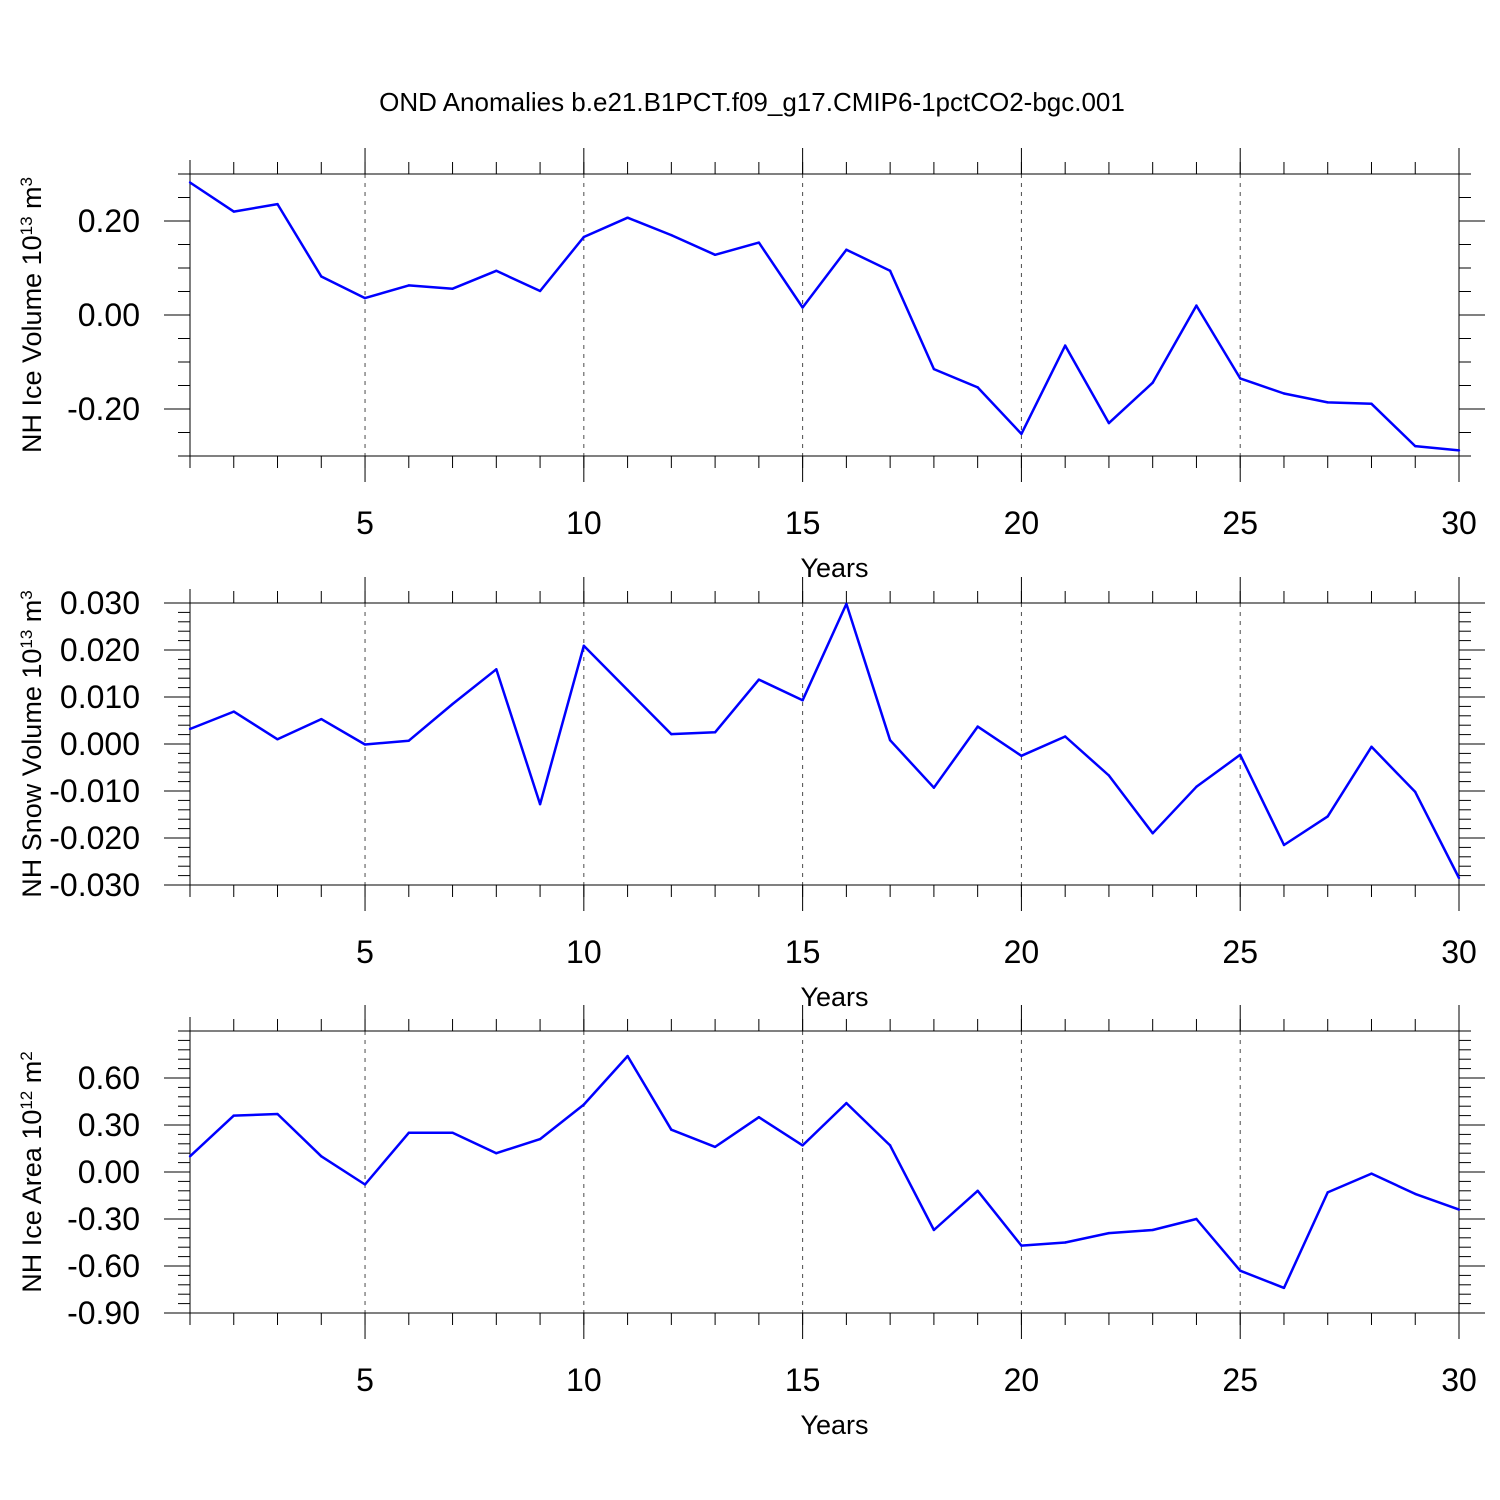 The height and width of the screenshot is (1500, 1500). What do you see at coordinates (94, 791) in the screenshot?
I see `y-tick-label: -0.010` at bounding box center [94, 791].